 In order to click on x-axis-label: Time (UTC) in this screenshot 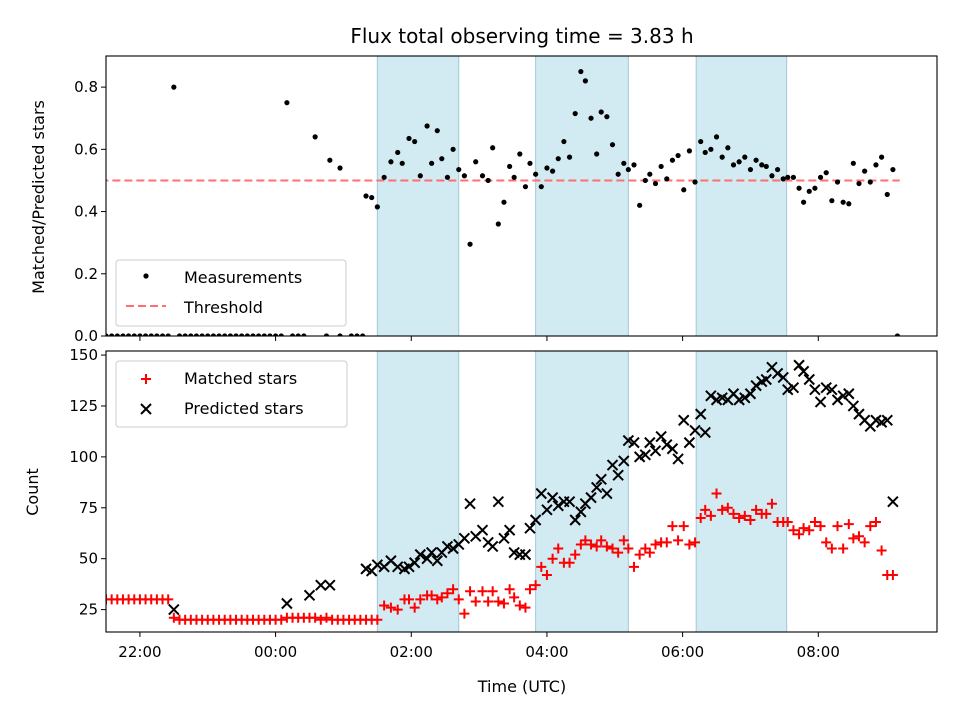, I will do `click(521, 686)`.